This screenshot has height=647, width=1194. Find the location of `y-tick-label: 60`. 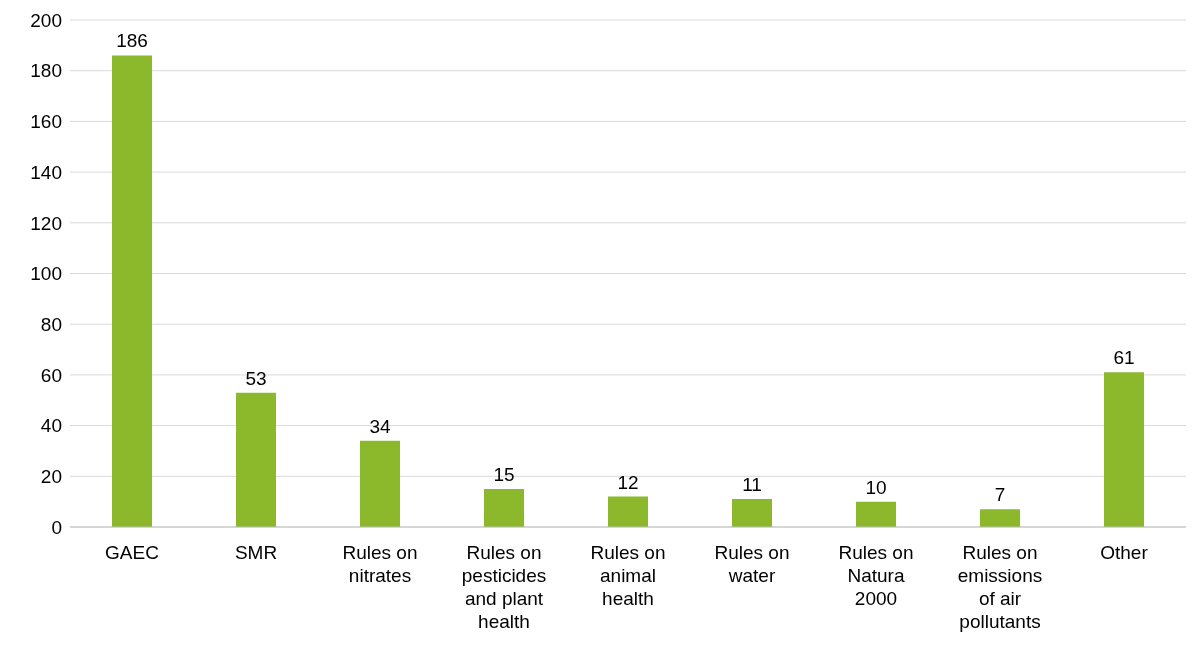

y-tick-label: 60 is located at coordinates (51, 375).